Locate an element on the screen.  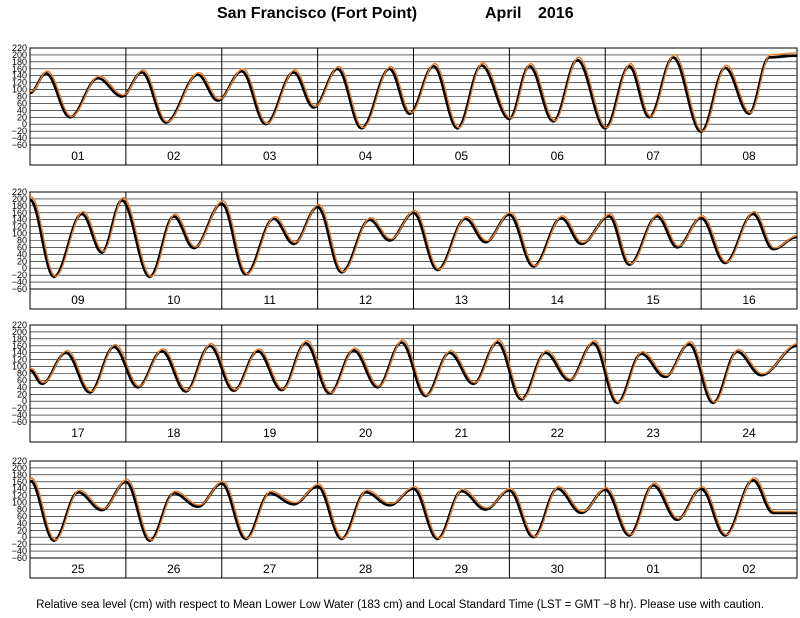
day-label: 30 is located at coordinates (558, 569).